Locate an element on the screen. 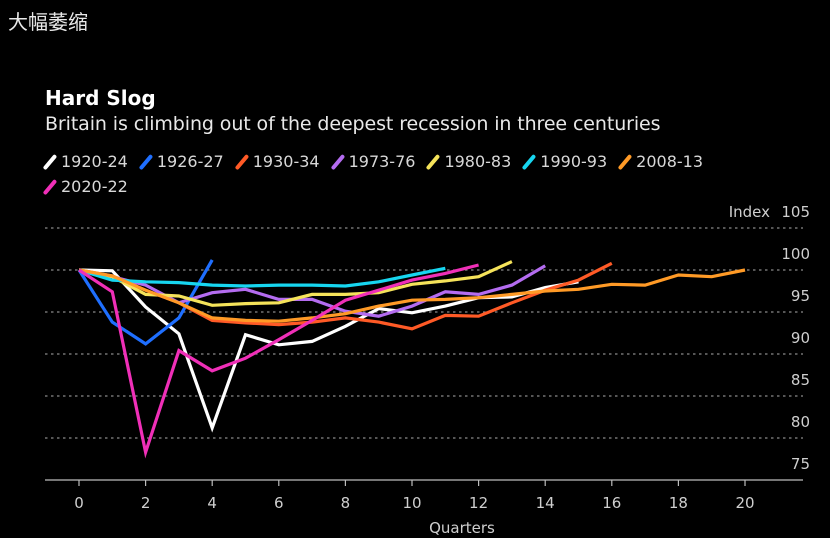 The width and height of the screenshot is (830, 538). x-tick-label: 18 is located at coordinates (678, 503).